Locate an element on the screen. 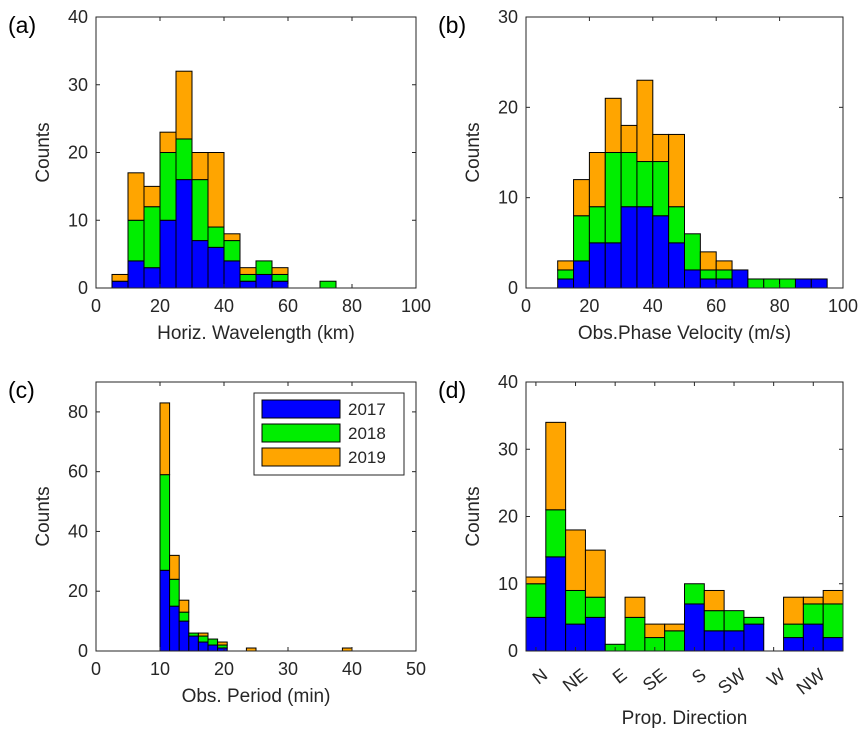 The height and width of the screenshot is (732, 865). y-axis-label: Counts is located at coordinates (473, 516).